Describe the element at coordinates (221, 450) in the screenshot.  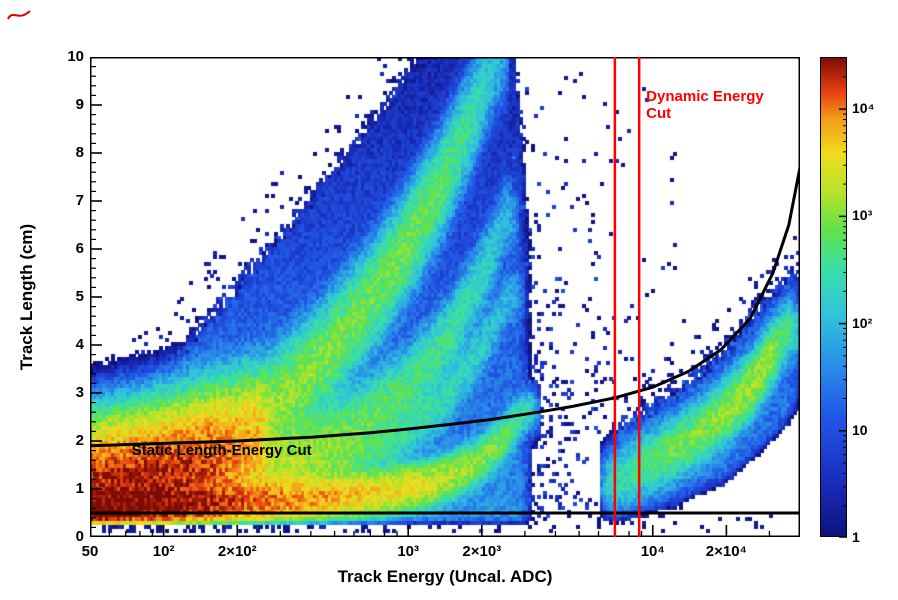
I see `static-cut-label: Static Length-Energy Cut` at that location.